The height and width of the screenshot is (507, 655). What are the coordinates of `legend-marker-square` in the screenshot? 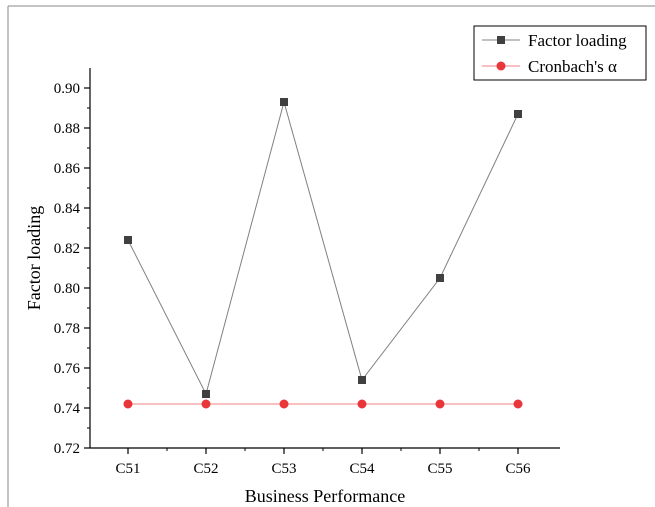 It's located at (501, 40).